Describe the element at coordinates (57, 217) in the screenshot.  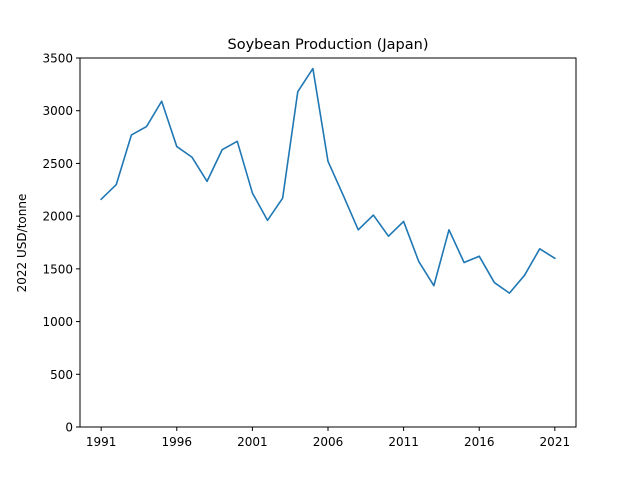
I see `y-tick-label: 2000` at that location.